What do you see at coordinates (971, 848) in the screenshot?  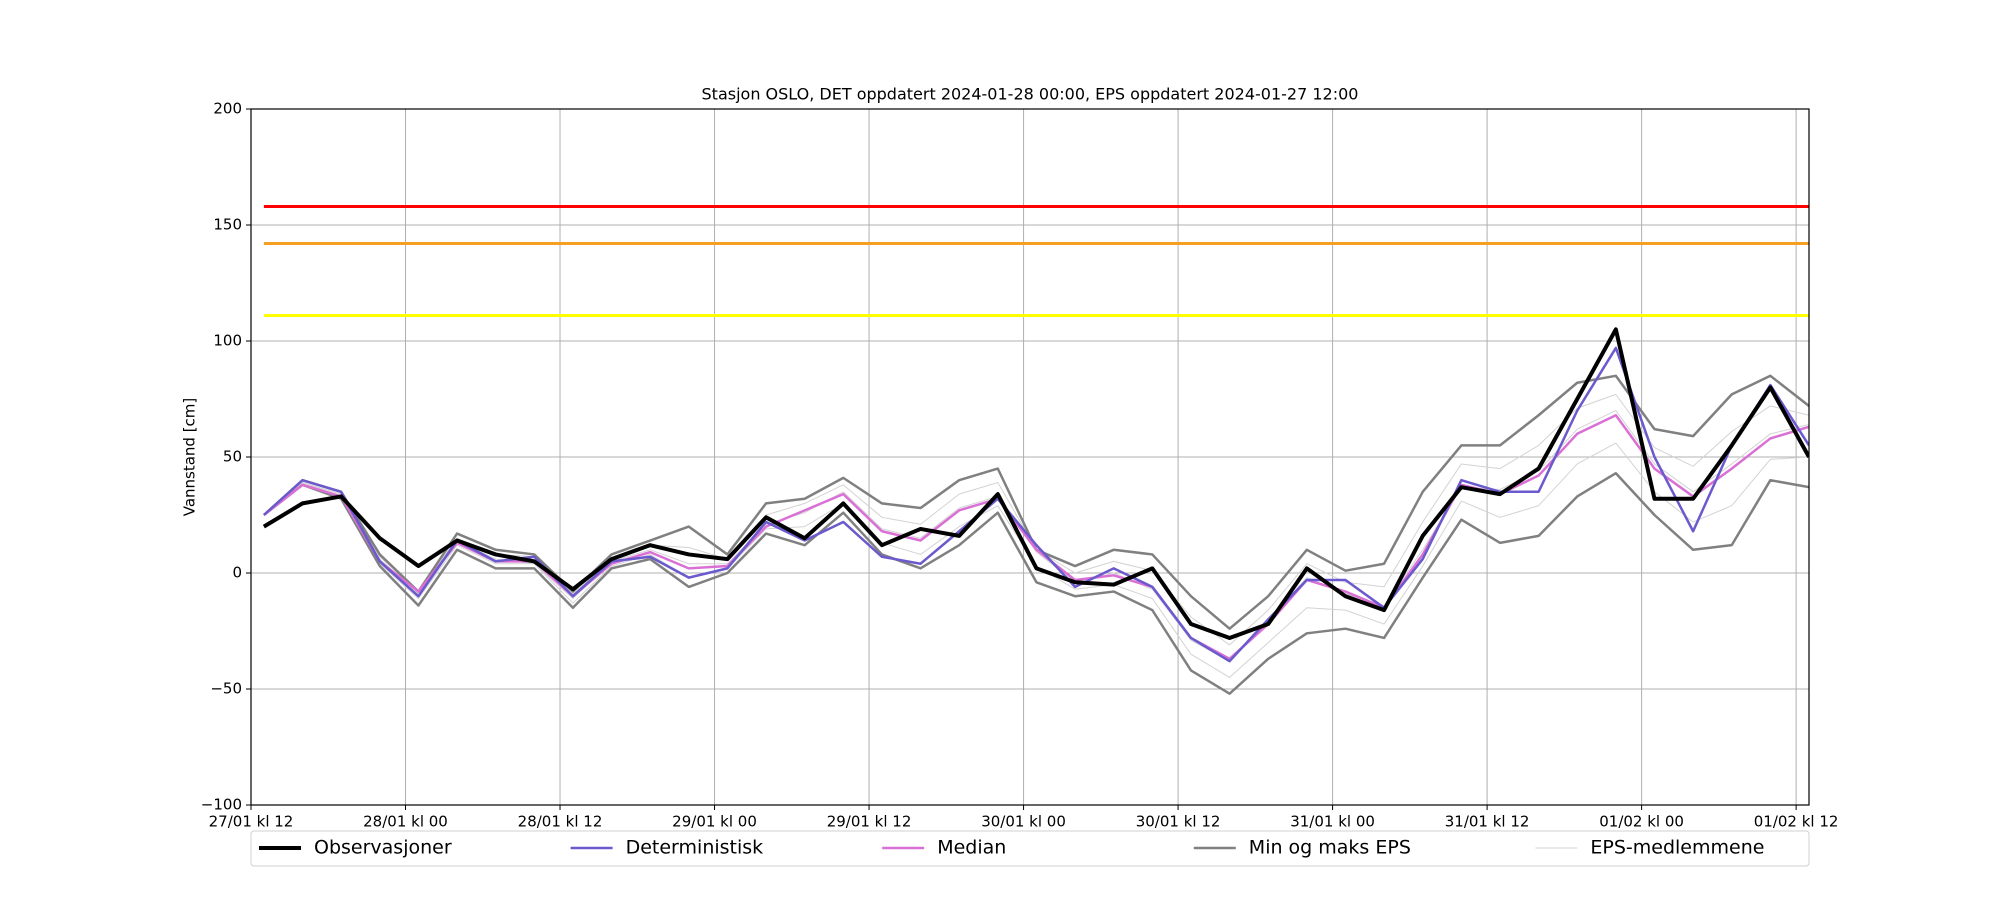 I see `legend-label: Median` at bounding box center [971, 848].